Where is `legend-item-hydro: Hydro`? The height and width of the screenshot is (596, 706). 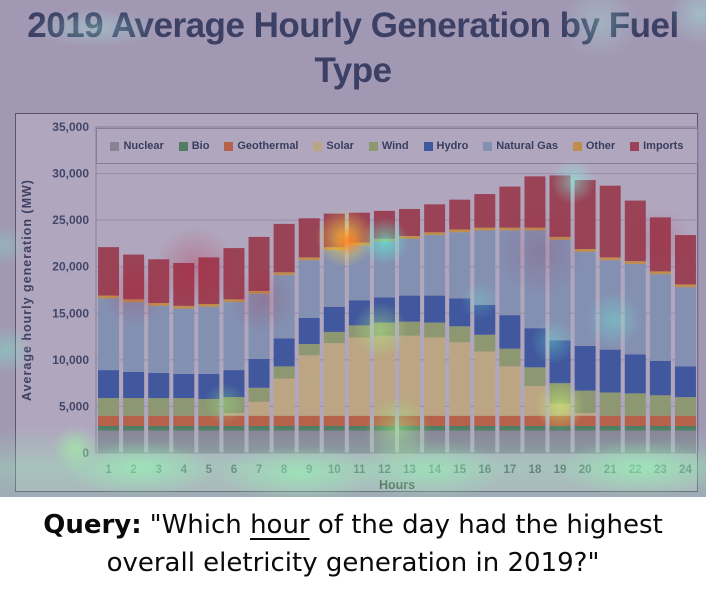 legend-item-hydro: Hydro is located at coordinates (446, 146).